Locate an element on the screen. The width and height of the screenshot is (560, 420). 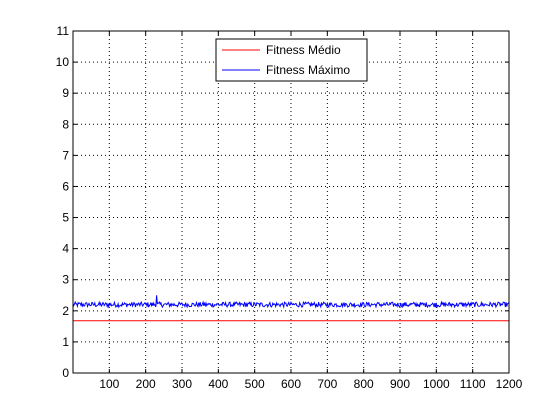
y-tick-label: 1 is located at coordinates (65, 342).